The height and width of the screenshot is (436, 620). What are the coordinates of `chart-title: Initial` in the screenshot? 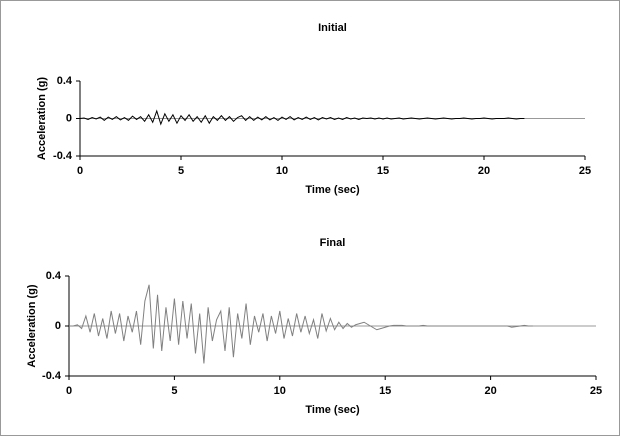 It's located at (332, 28).